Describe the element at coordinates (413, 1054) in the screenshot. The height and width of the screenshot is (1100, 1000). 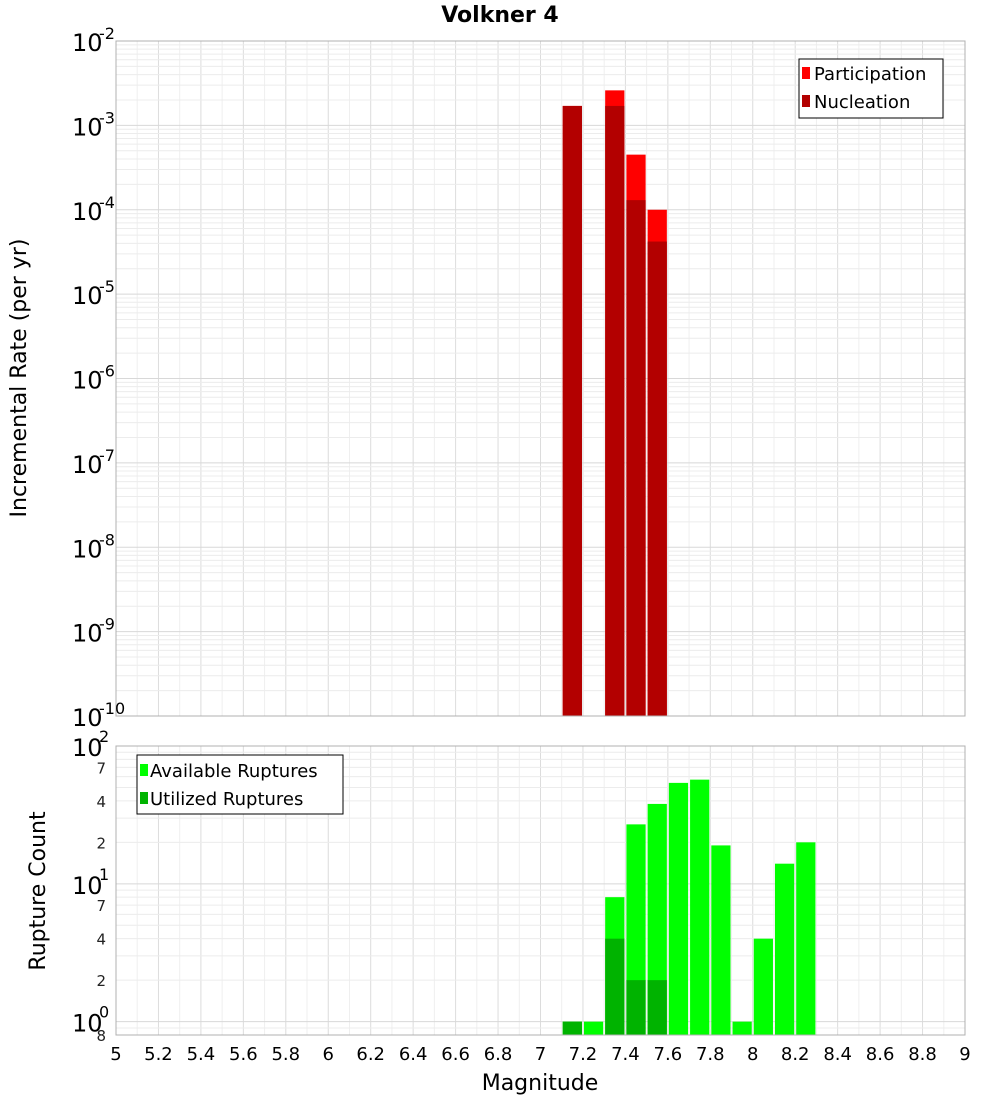
I see `x-tick-label: 6.4` at that location.